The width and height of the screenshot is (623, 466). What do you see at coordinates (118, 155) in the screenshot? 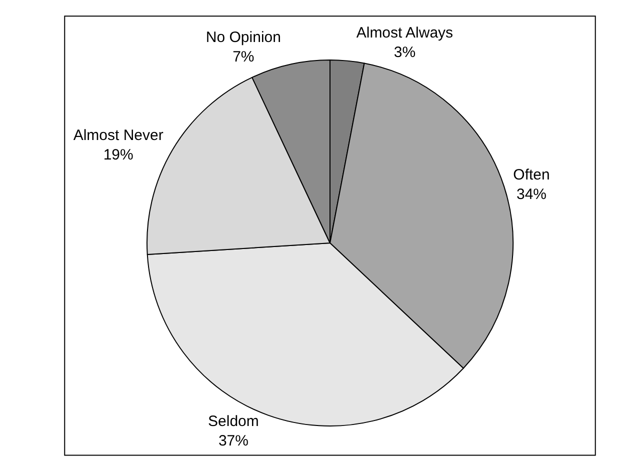
I see `data-label: 19%` at bounding box center [118, 155].